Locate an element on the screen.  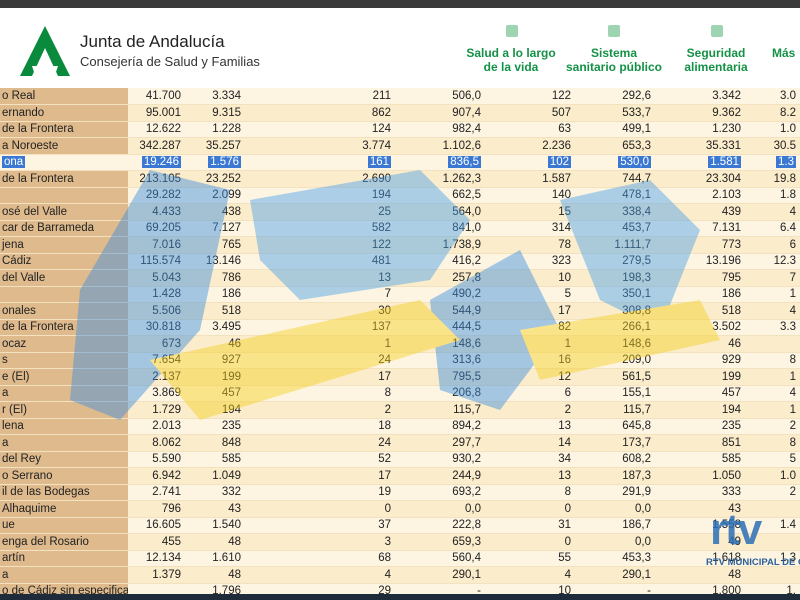
cell-text: 585 is located at coordinates (231, 459).